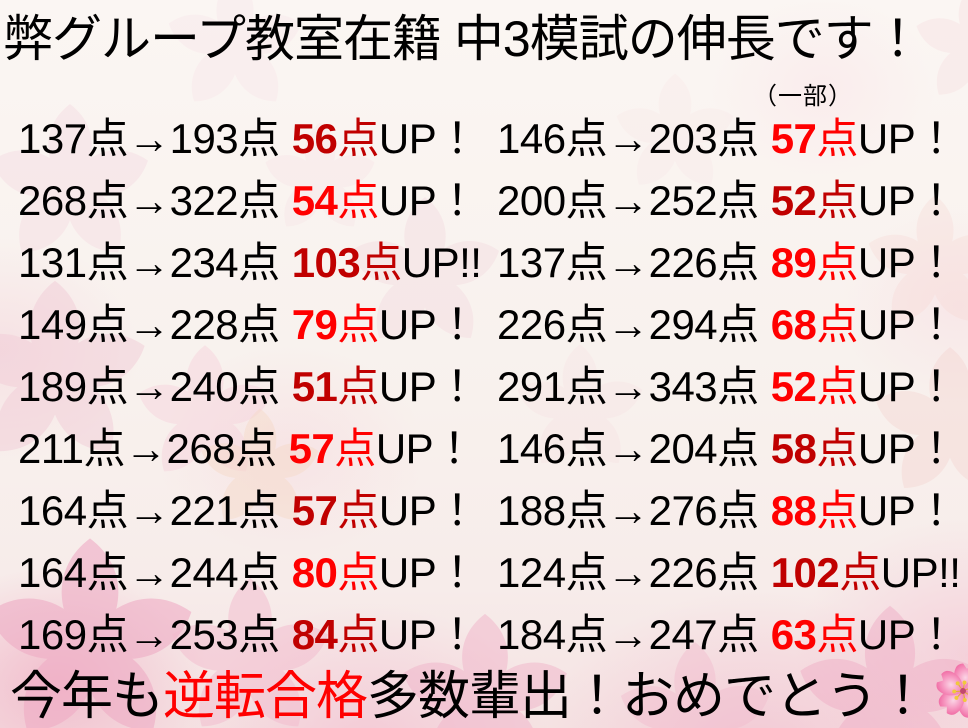  I want to click on score-before: 188, so click(531, 510).